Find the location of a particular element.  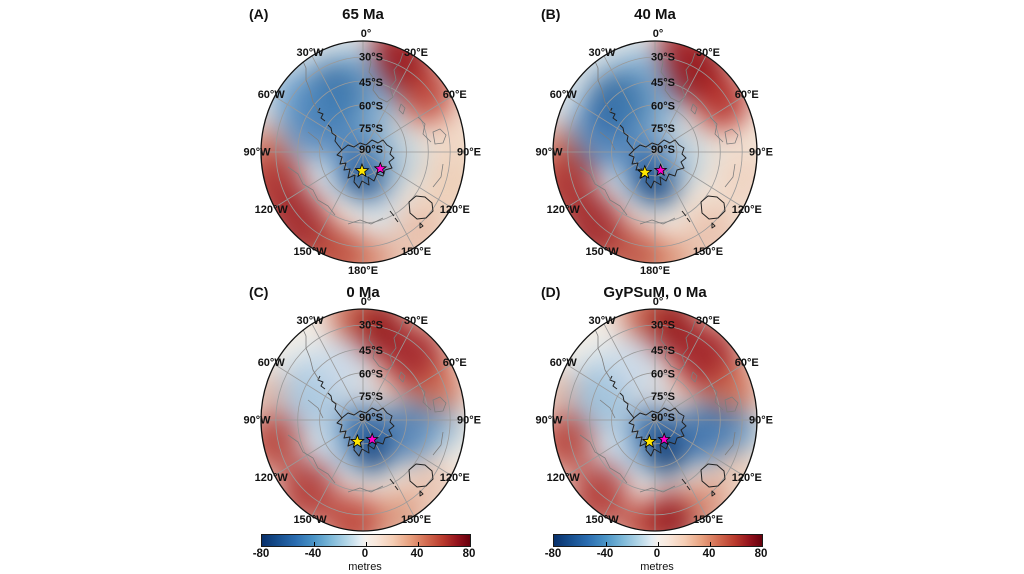

panel-c-letter: (C) is located at coordinates (259, 292).